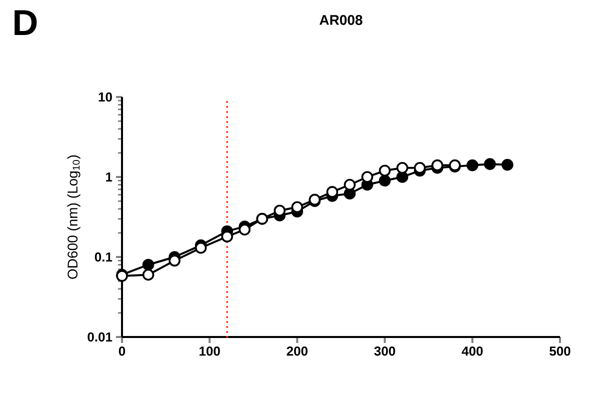  I want to click on x-tick-label: 100, so click(210, 351).